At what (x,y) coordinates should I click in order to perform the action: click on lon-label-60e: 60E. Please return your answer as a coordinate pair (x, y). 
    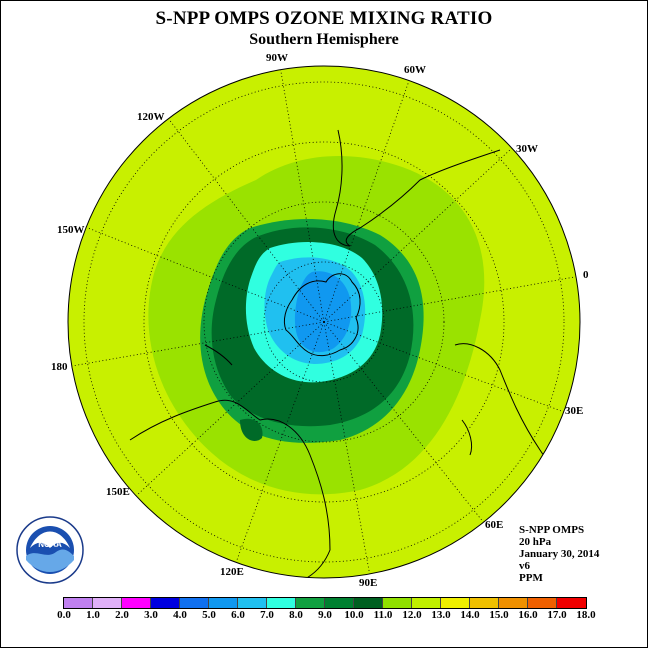
    Looking at the image, I should click on (494, 525).